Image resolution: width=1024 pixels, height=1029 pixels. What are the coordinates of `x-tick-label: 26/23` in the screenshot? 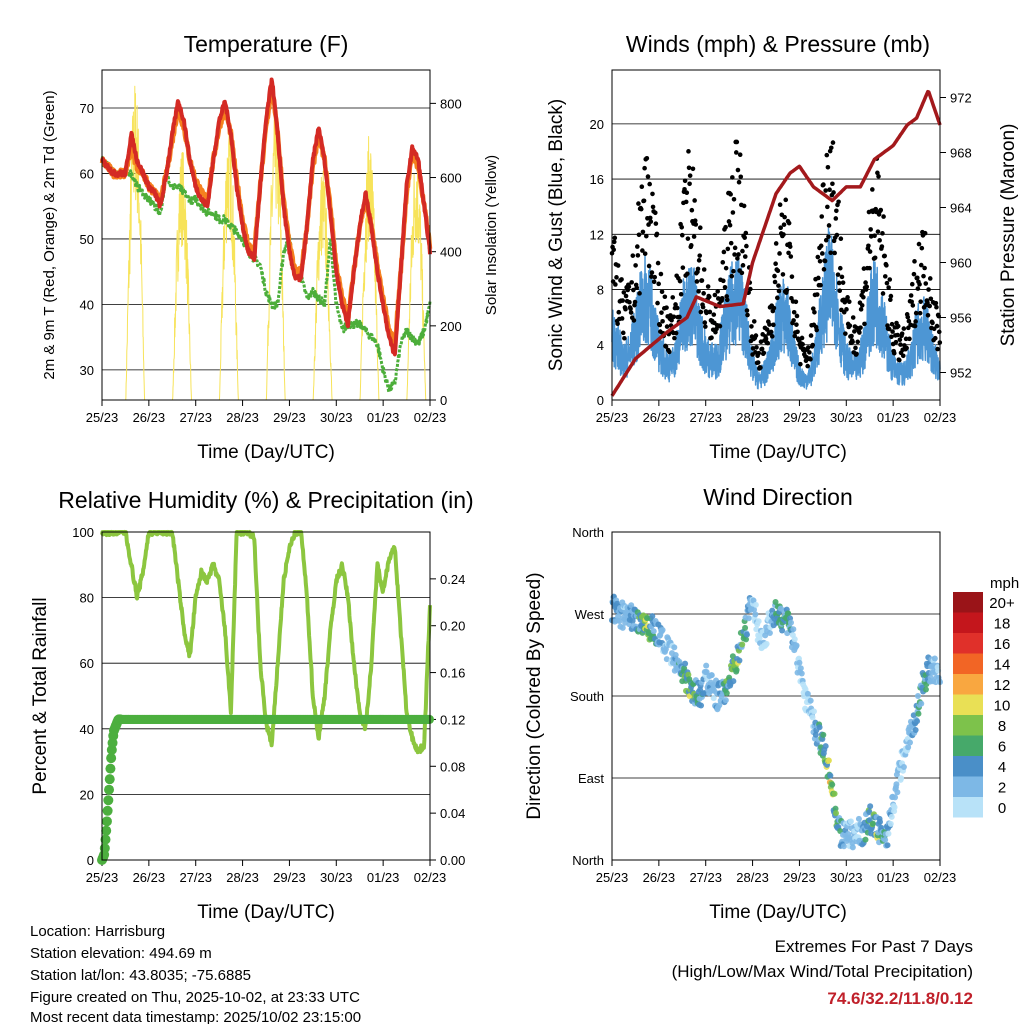 It's located at (149, 417).